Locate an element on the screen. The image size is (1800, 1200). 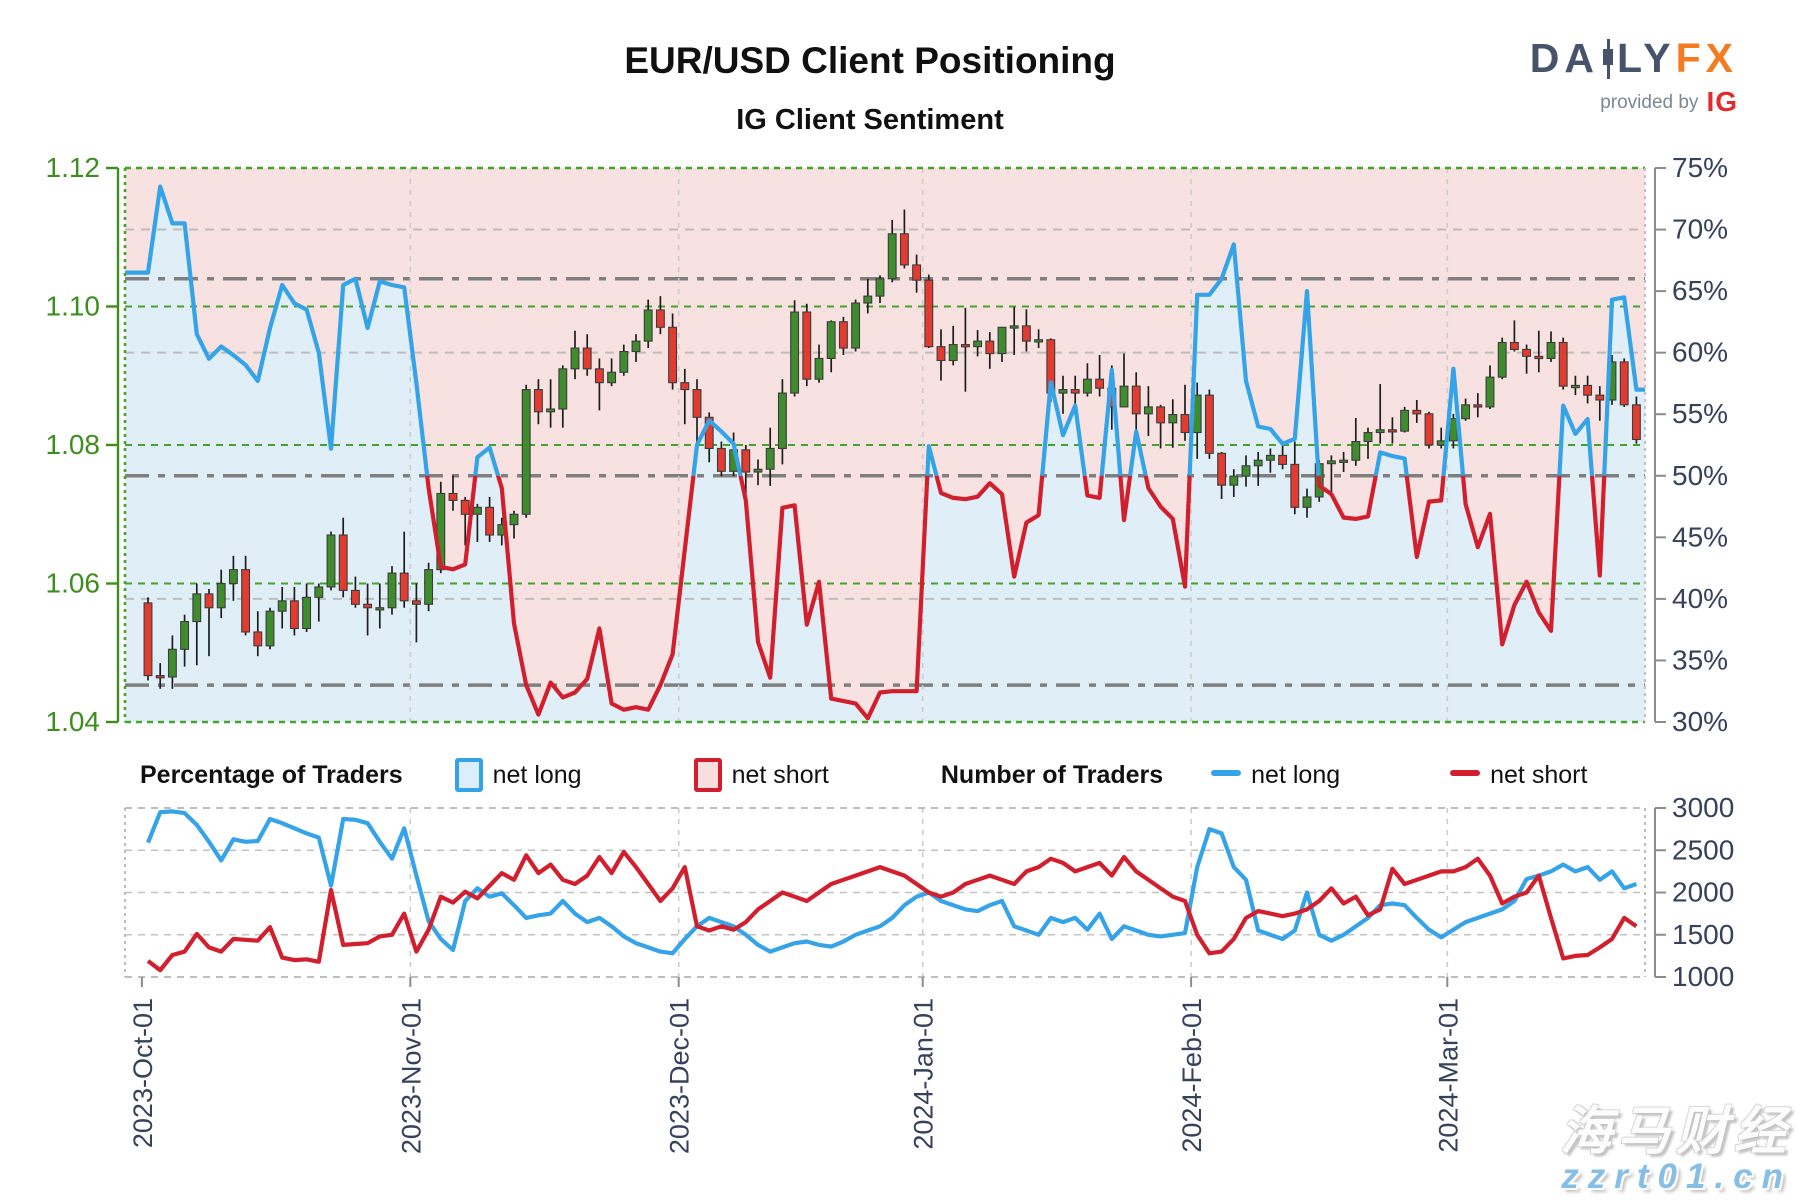
pct-net-long-label: net long is located at coordinates (537, 774).